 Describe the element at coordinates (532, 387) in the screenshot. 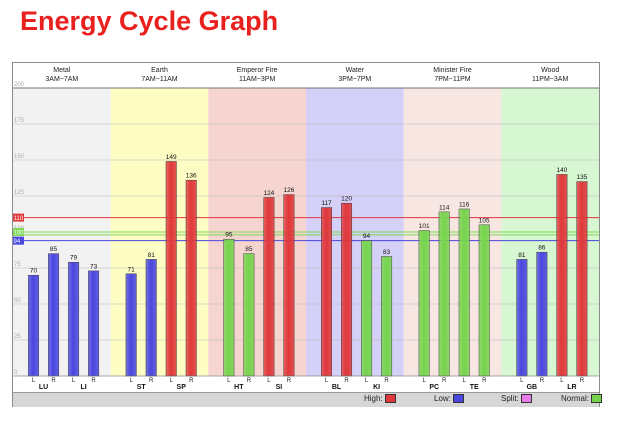

I see `meridian-label-gb: GB` at that location.